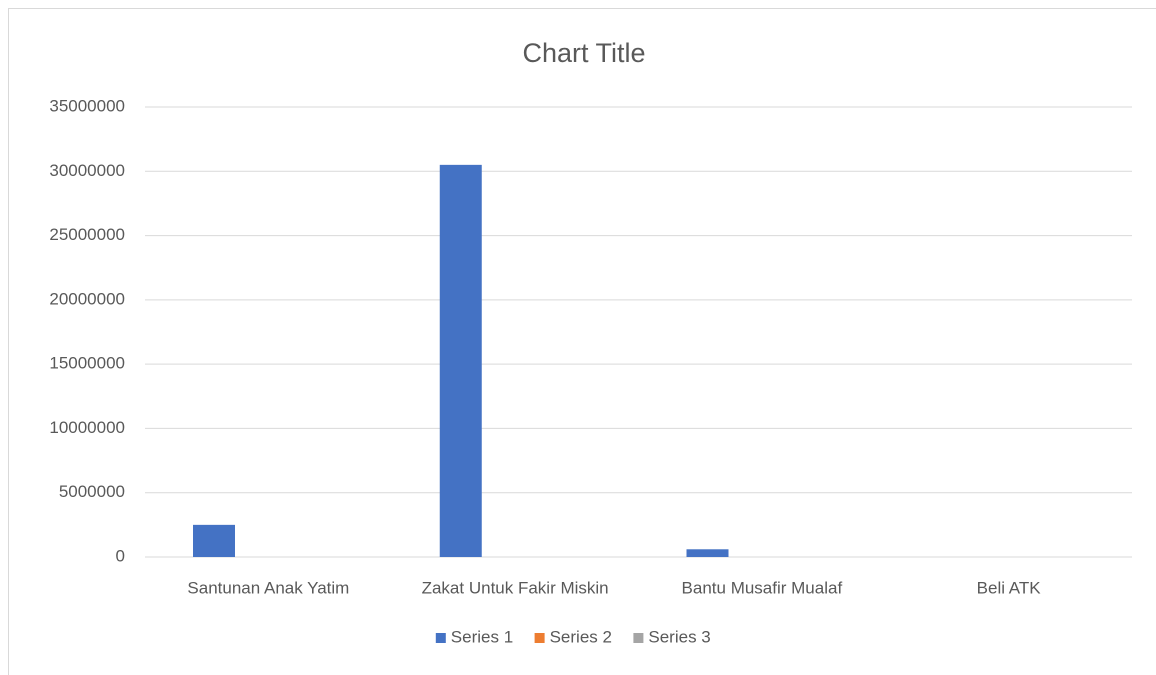  Describe the element at coordinates (268, 587) in the screenshot. I see `x-tick-label: Santunan Anak Yatim` at that location.